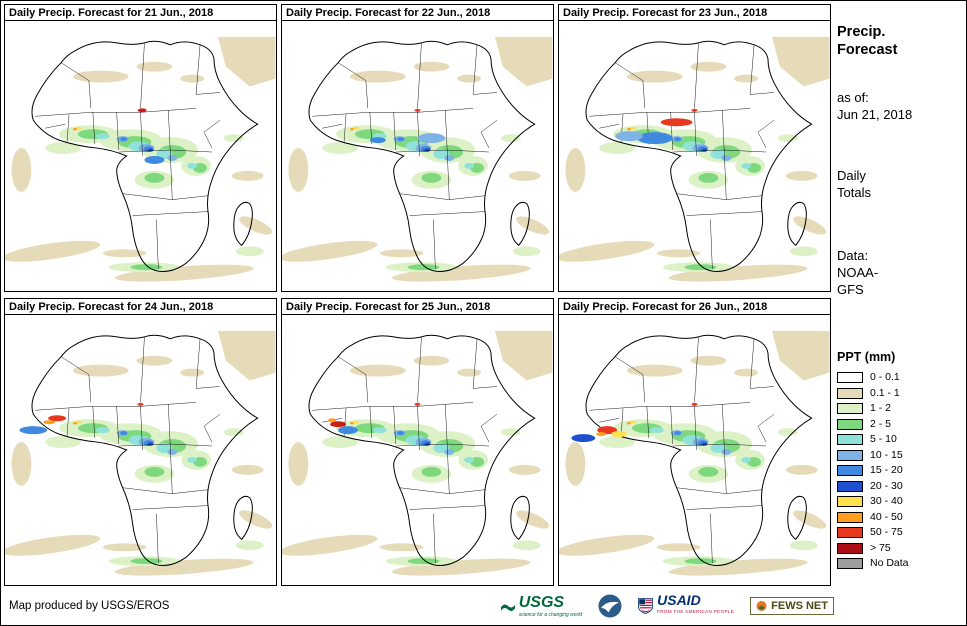 Image resolution: width=967 pixels, height=626 pixels. What do you see at coordinates (89, 606) in the screenshot?
I see `map-credit: Map produced by USGS/EROS` at bounding box center [89, 606].